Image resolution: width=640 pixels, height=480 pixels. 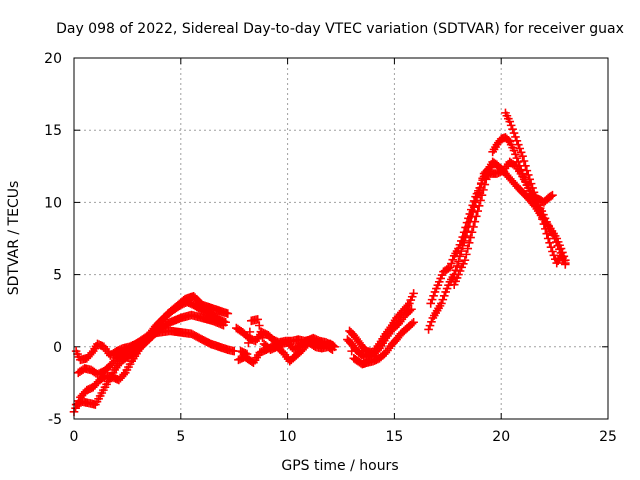 I want to click on series-track-i, so click(x=381, y=323).